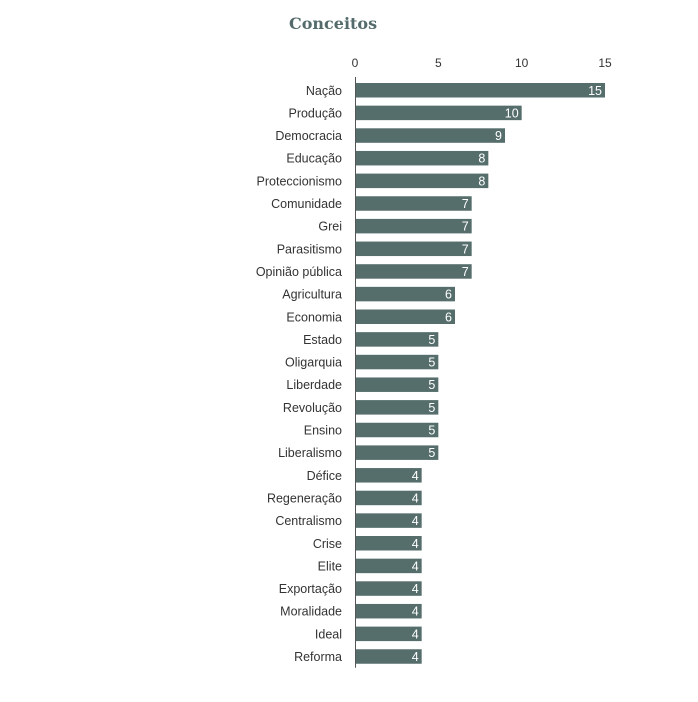  Describe the element at coordinates (522, 63) in the screenshot. I see `x-tick-label: 10` at that location.